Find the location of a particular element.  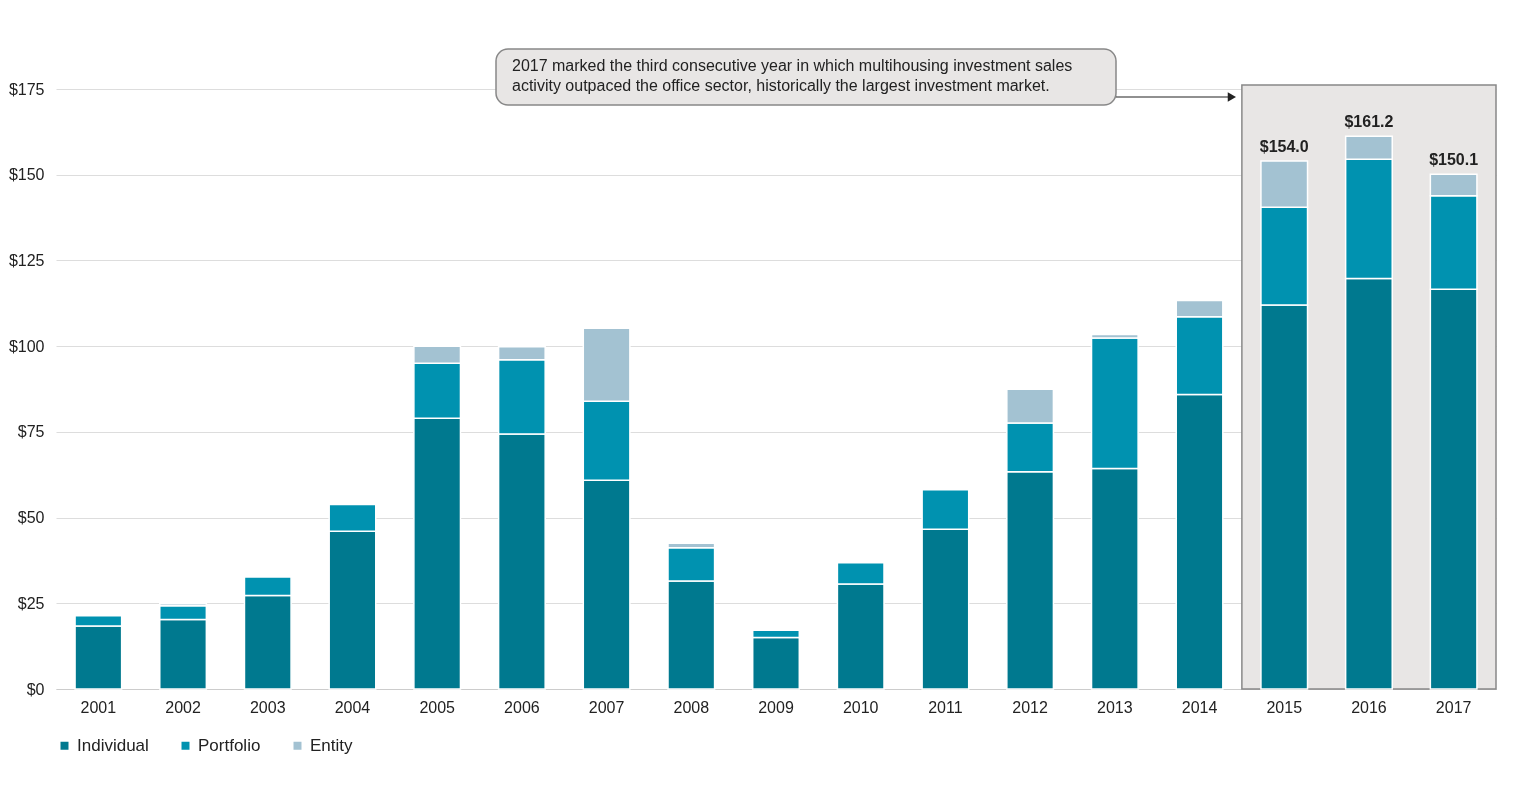

x-tick-label: 2006 is located at coordinates (522, 707).